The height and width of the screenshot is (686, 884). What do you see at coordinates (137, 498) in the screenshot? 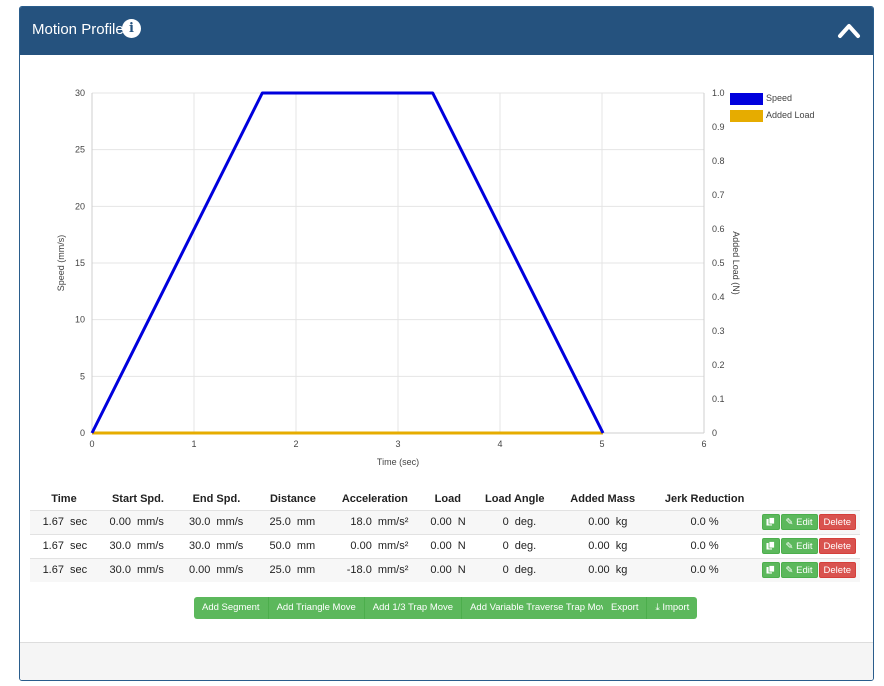
I see `col-header-start-speed: Start Spd.` at bounding box center [137, 498].